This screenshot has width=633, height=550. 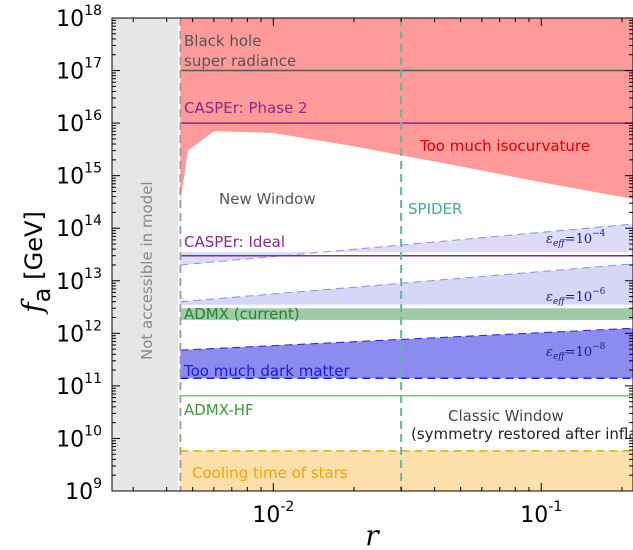 I want to click on admx-current-band, so click(x=406, y=314).